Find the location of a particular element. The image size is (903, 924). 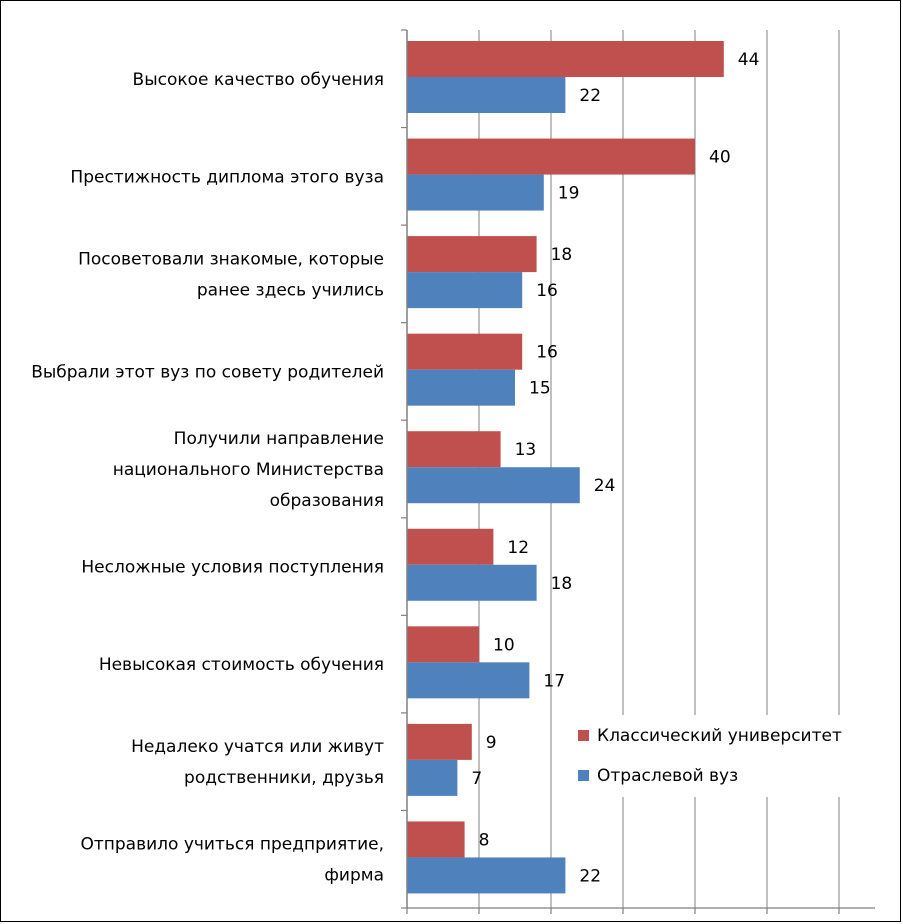

bar-series1-cat8 is located at coordinates (486, 875).